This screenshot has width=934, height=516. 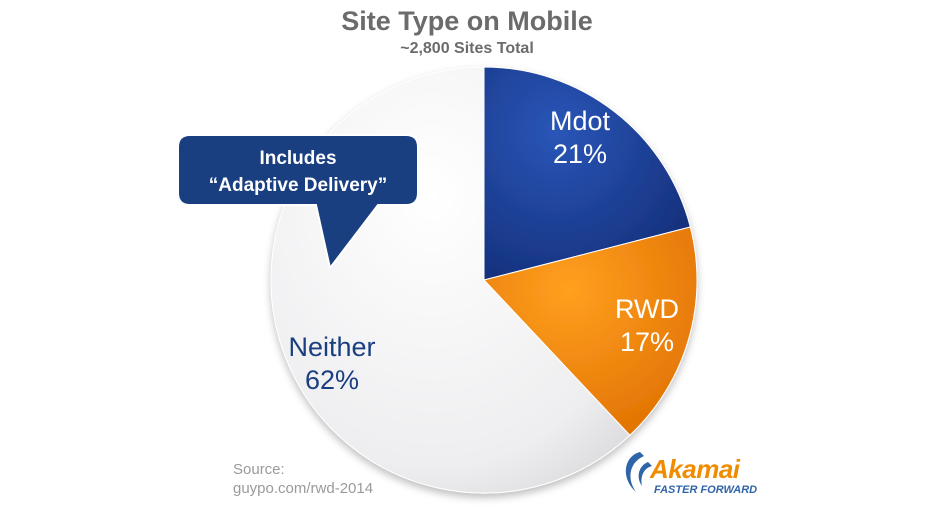 I want to click on slice-name-rwd: RWD, so click(x=647, y=309).